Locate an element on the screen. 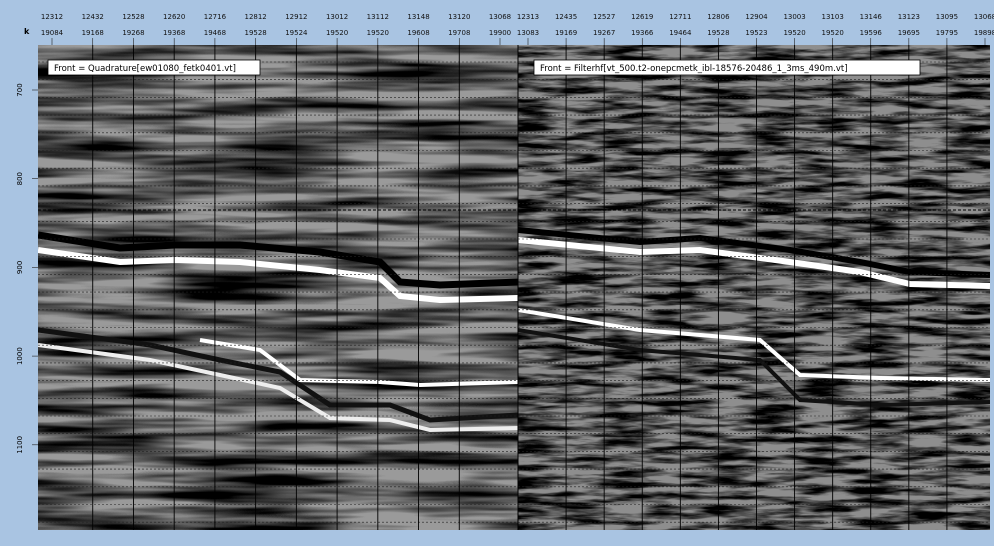  header-value: 13123 is located at coordinates (909, 17).